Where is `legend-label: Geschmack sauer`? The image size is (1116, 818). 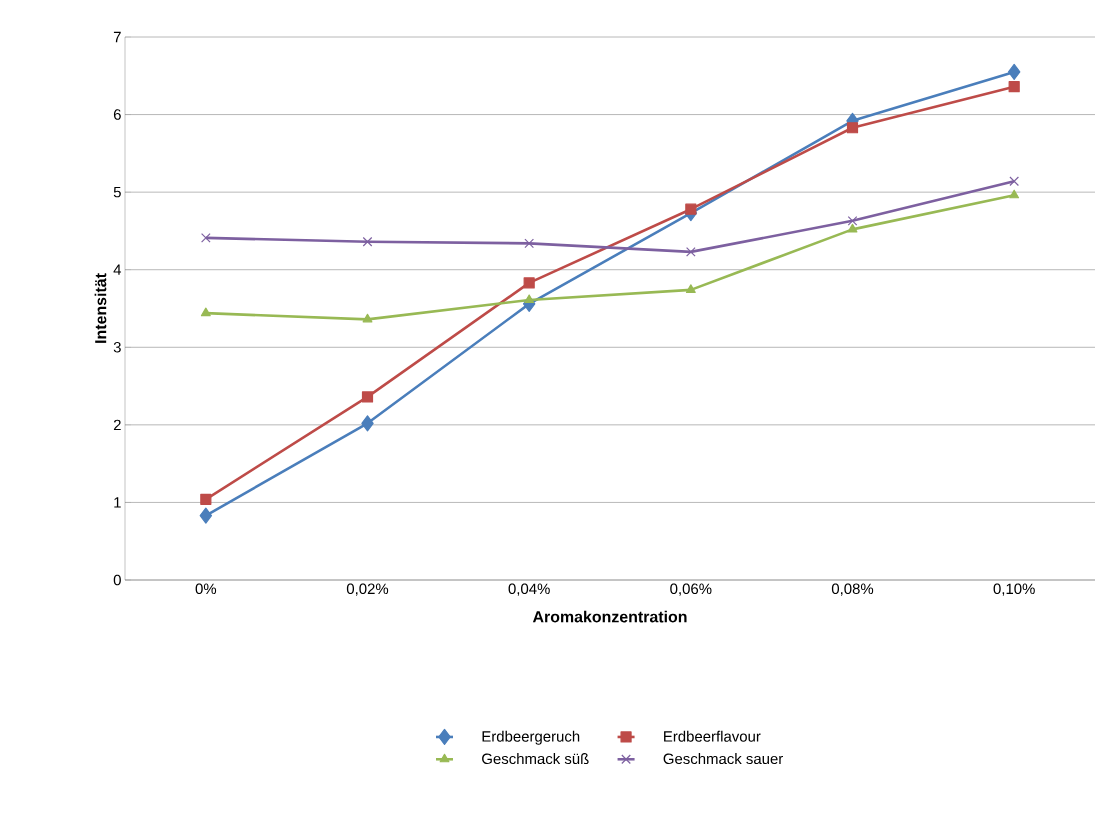
legend-label: Geschmack sauer is located at coordinates (723, 759).